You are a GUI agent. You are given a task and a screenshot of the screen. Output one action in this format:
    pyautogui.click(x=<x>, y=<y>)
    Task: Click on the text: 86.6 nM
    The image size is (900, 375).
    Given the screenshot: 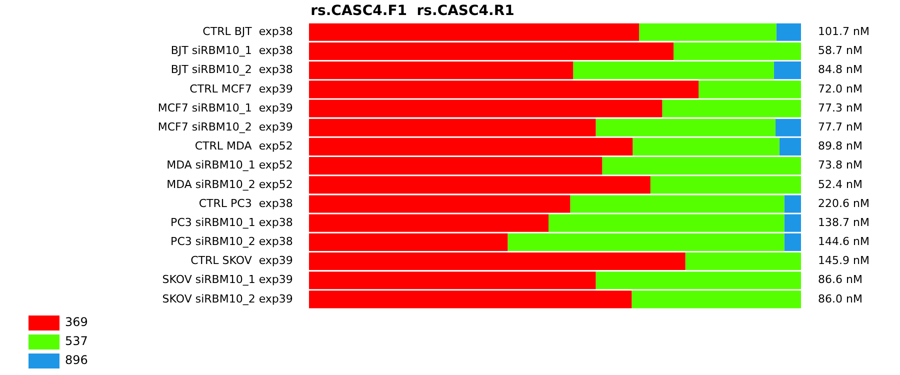 What is the action you would take?
    pyautogui.click(x=840, y=279)
    